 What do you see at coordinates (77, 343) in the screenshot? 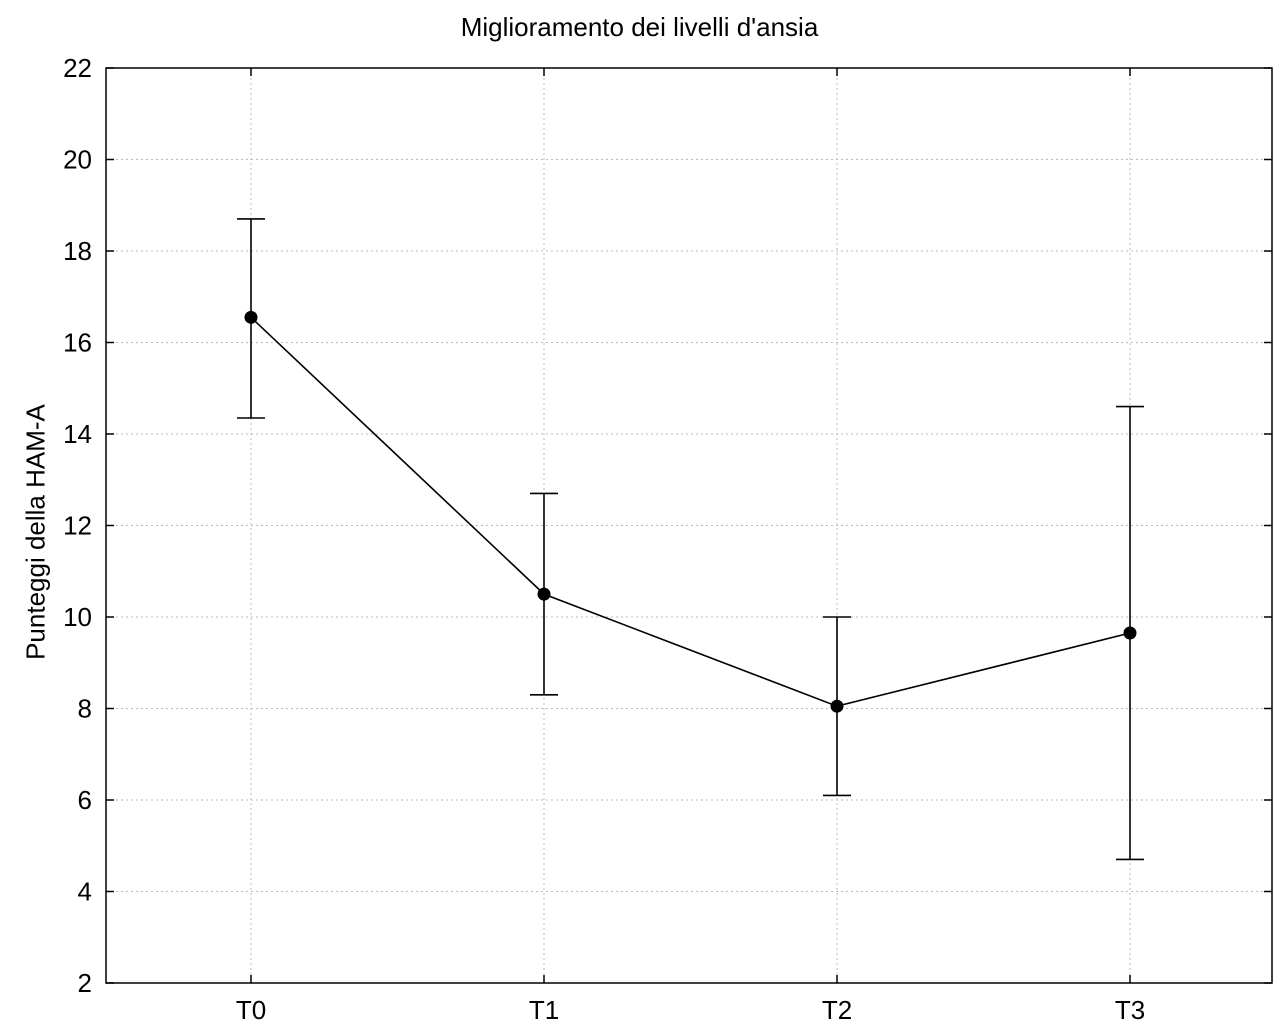
I see `y-tick-label: 16` at bounding box center [77, 343].